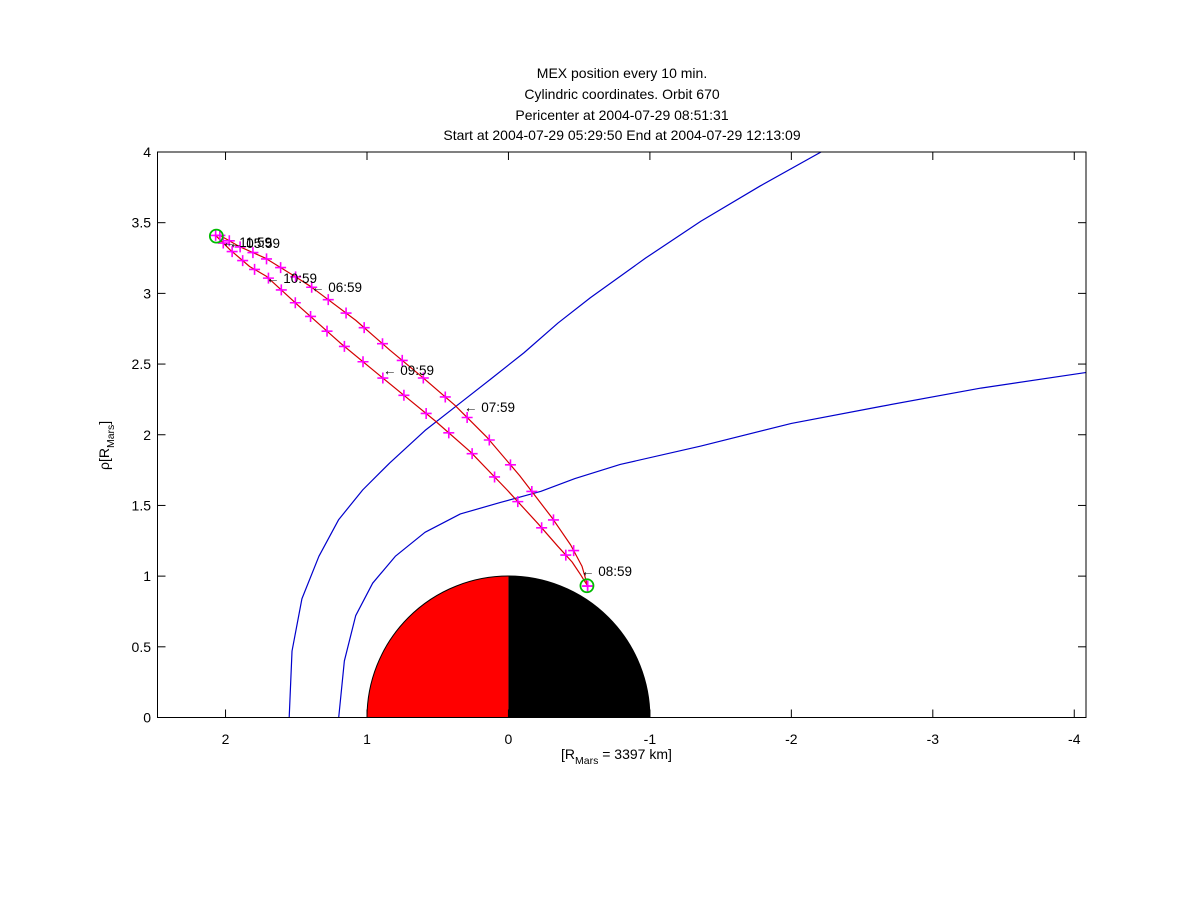 The width and height of the screenshot is (1200, 900). I want to click on time-annotation: ← 06:59, so click(336, 287).